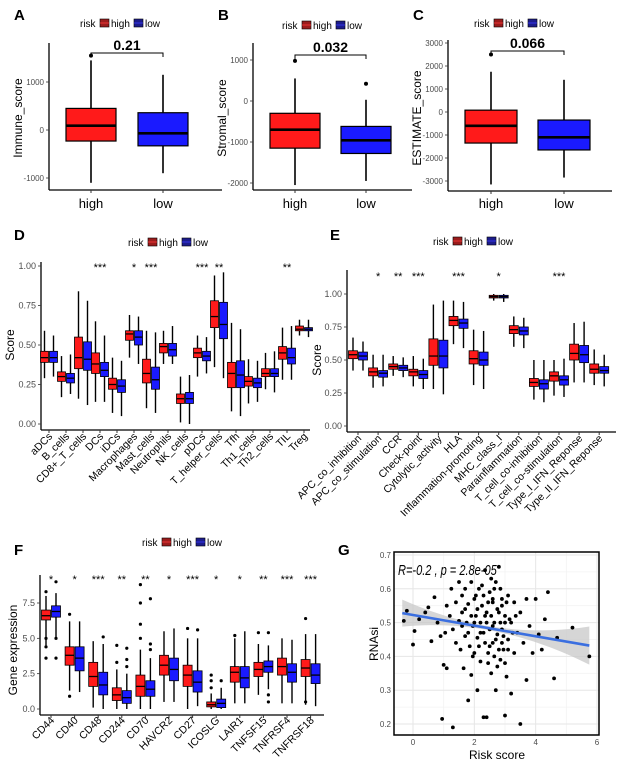 This screenshot has width=622, height=773. I want to click on y-tick-label: 0.25, so click(27, 385).